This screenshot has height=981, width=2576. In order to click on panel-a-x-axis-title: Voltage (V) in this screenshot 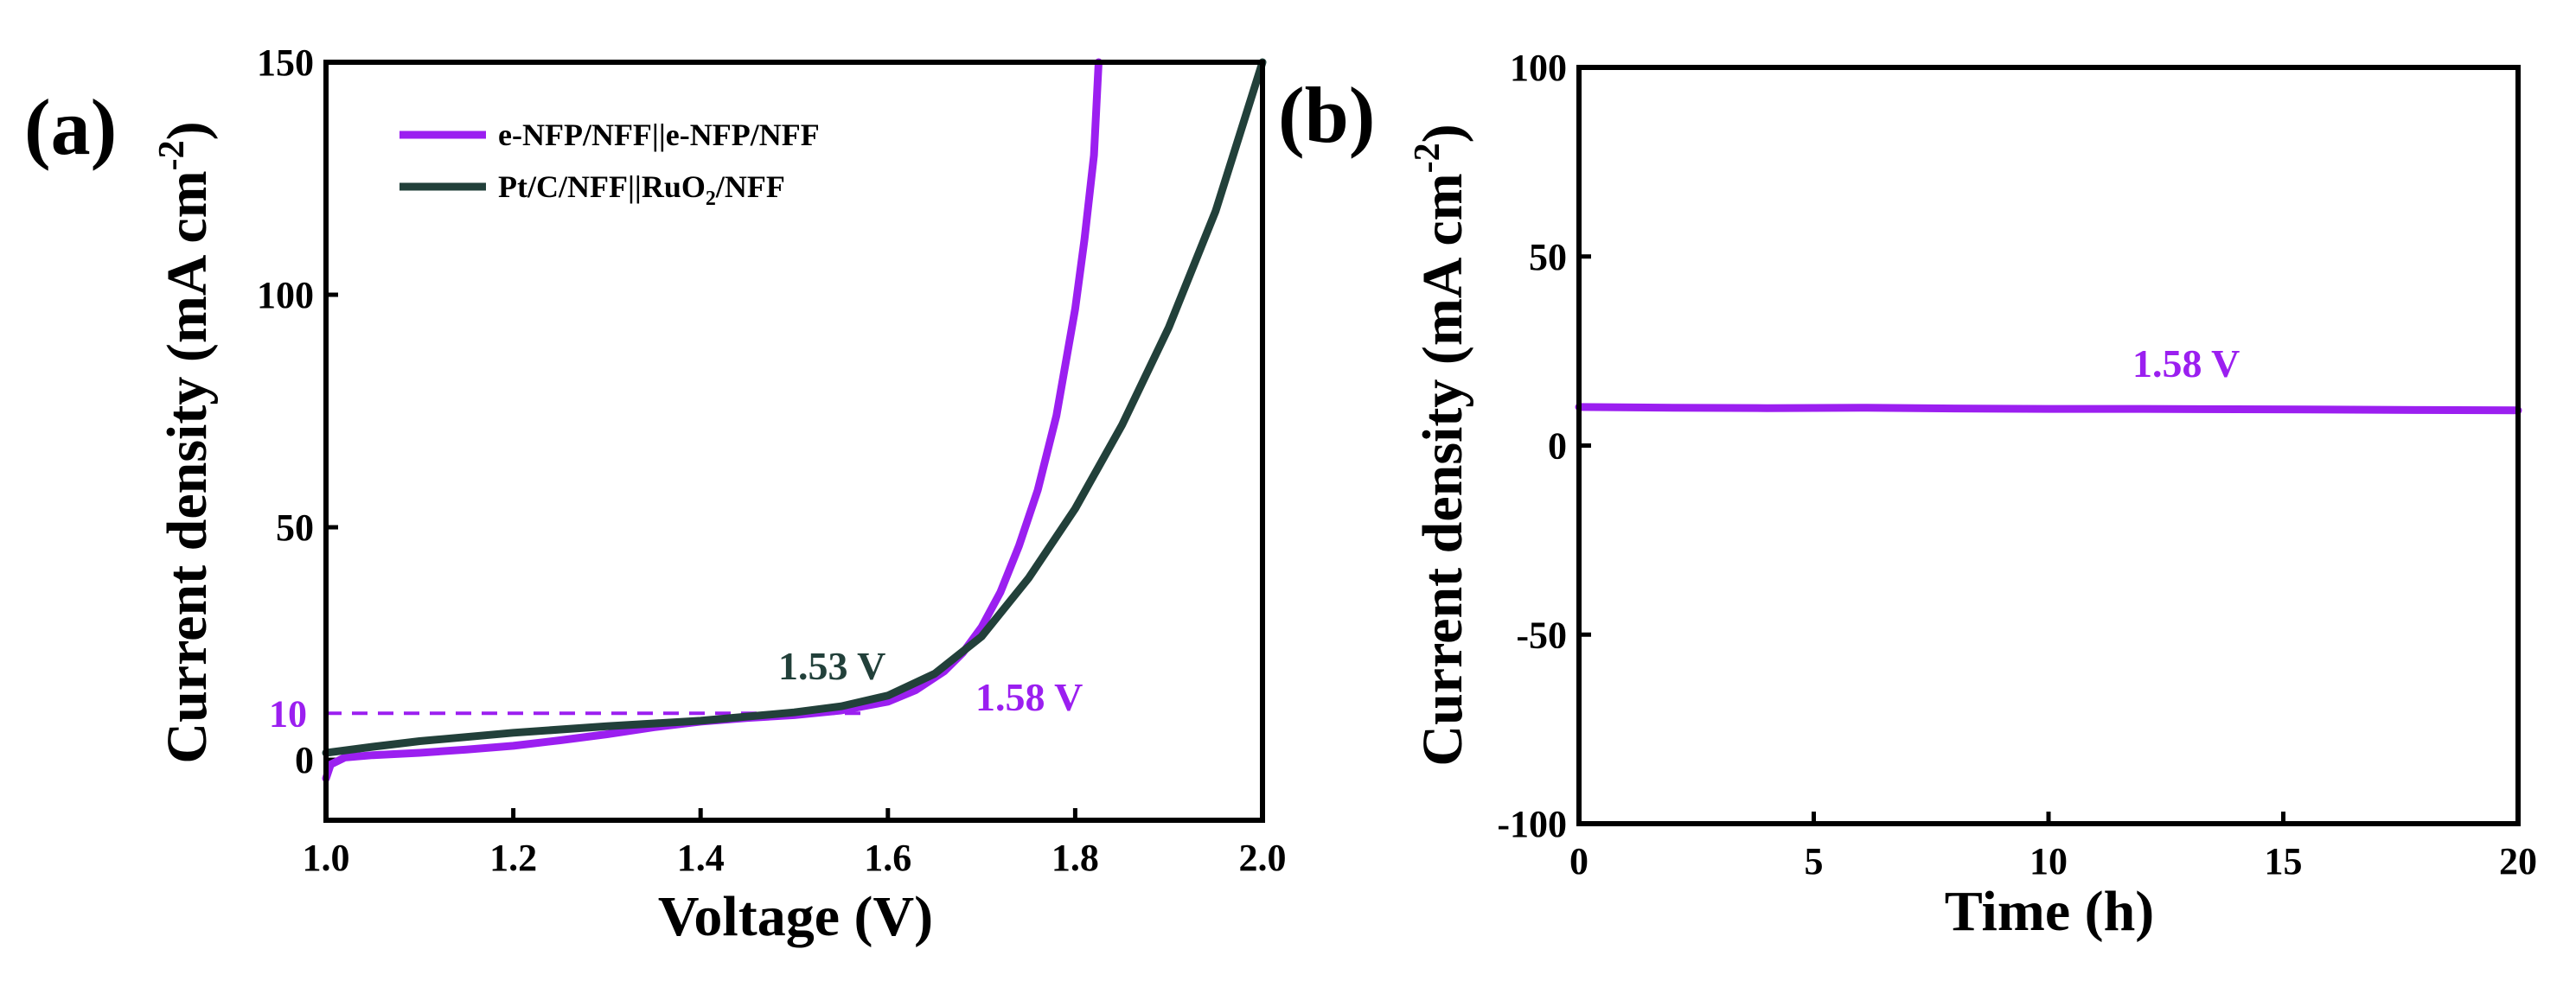, I will do `click(795, 916)`.